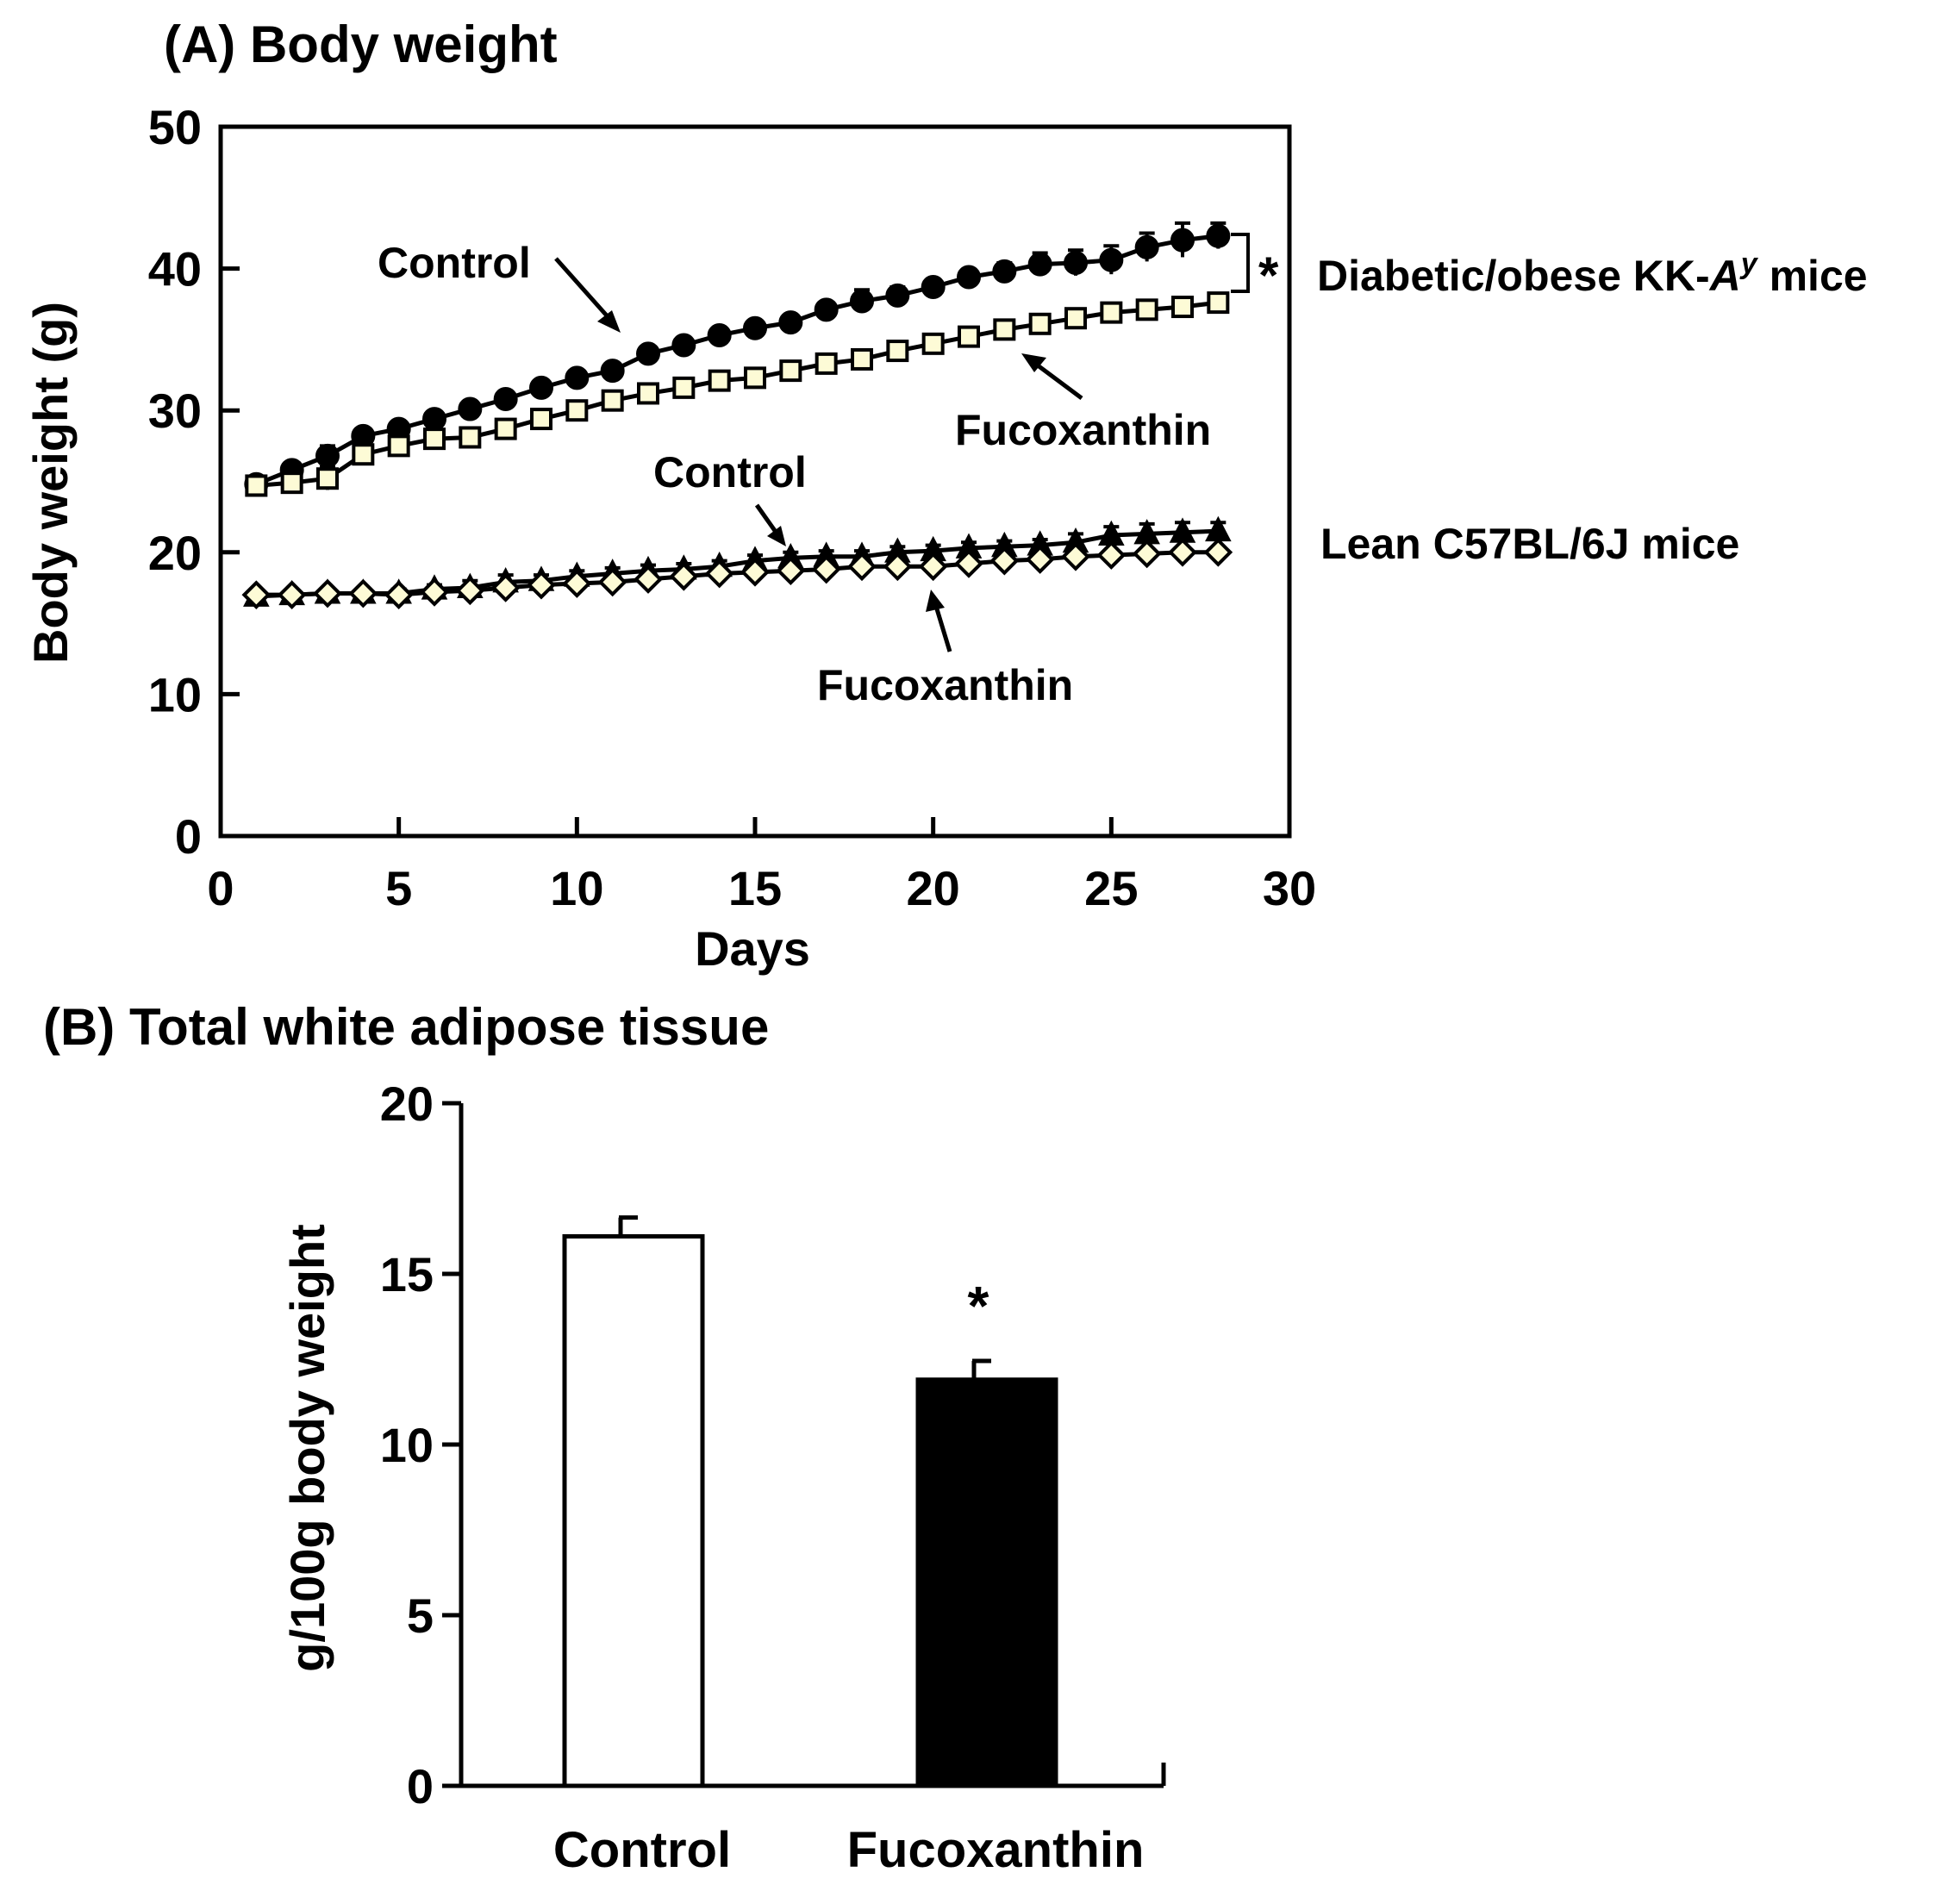 The image size is (1960, 1891). What do you see at coordinates (1058, 380) in the screenshot?
I see `arrow-fucoxanthin-obese` at bounding box center [1058, 380].